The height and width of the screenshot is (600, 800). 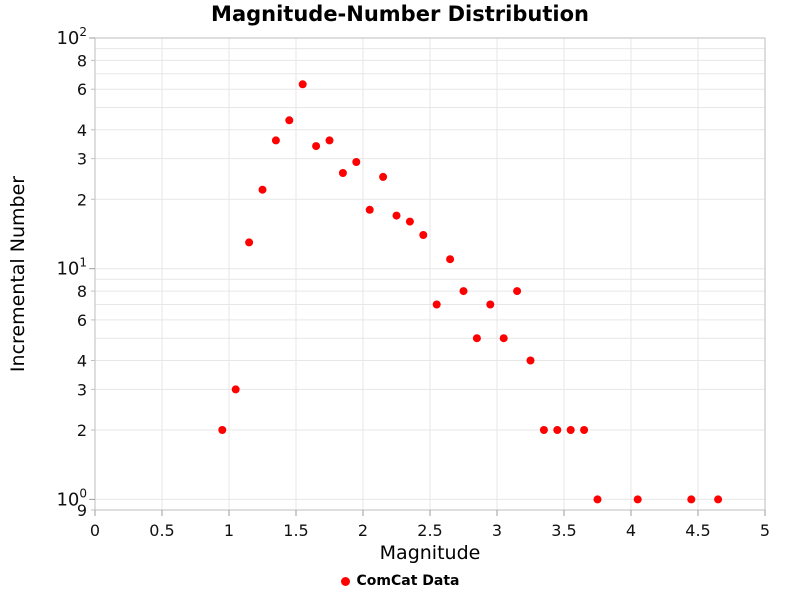 I want to click on x-tick-label: 2, so click(x=363, y=530).